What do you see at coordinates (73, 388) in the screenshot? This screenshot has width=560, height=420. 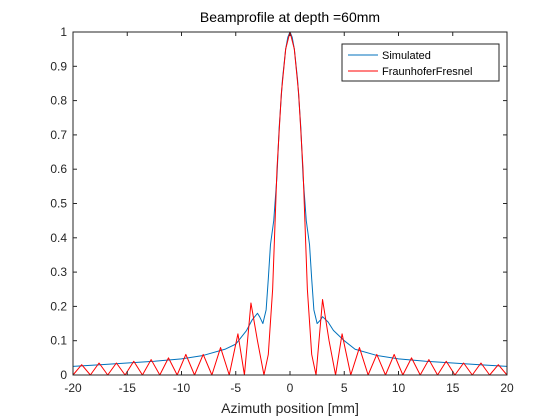 I see `x-tick-label: -20` at bounding box center [73, 388].